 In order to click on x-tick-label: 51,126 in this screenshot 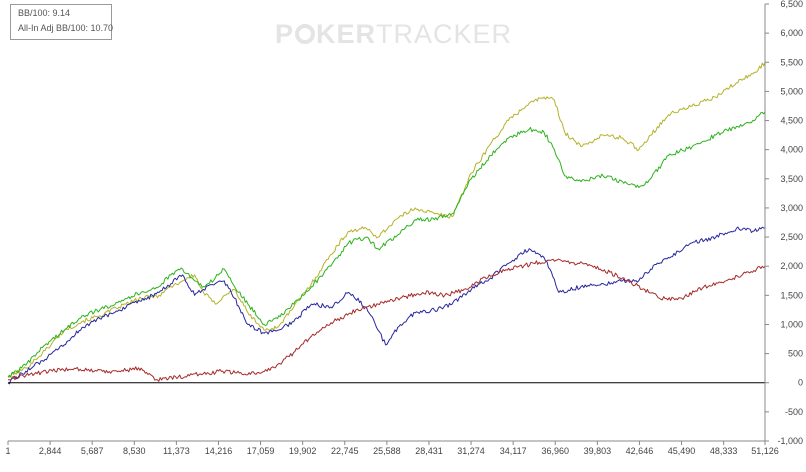, I will do `click(765, 451)`.